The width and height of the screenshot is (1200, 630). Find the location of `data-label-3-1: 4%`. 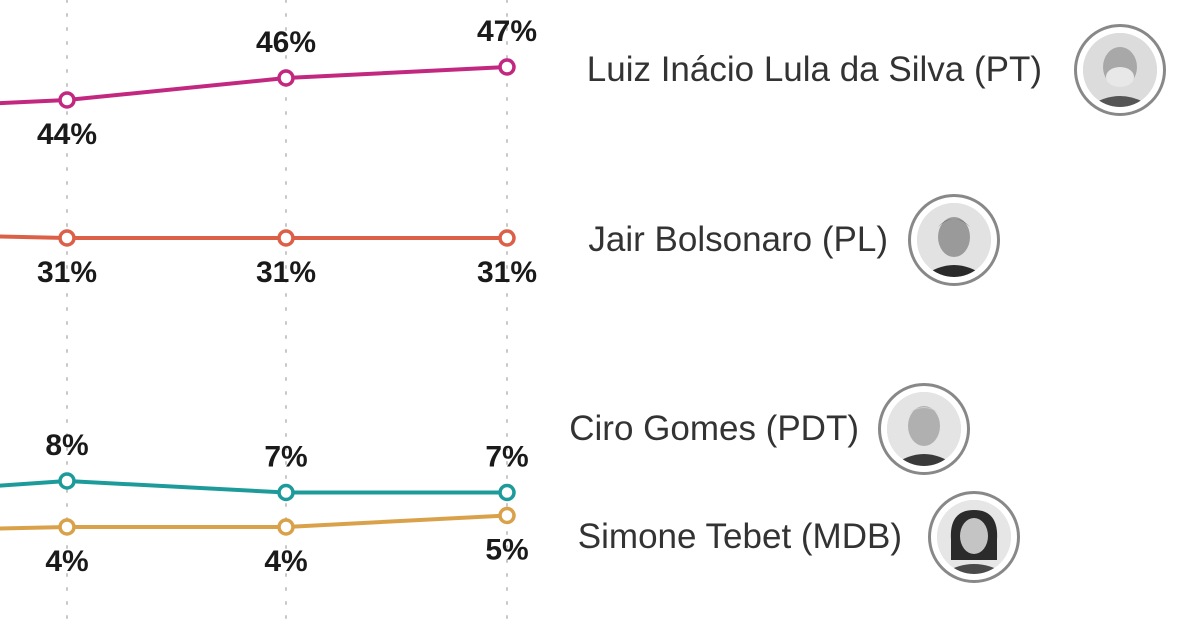

data-label-3-1: 4% is located at coordinates (285, 561).